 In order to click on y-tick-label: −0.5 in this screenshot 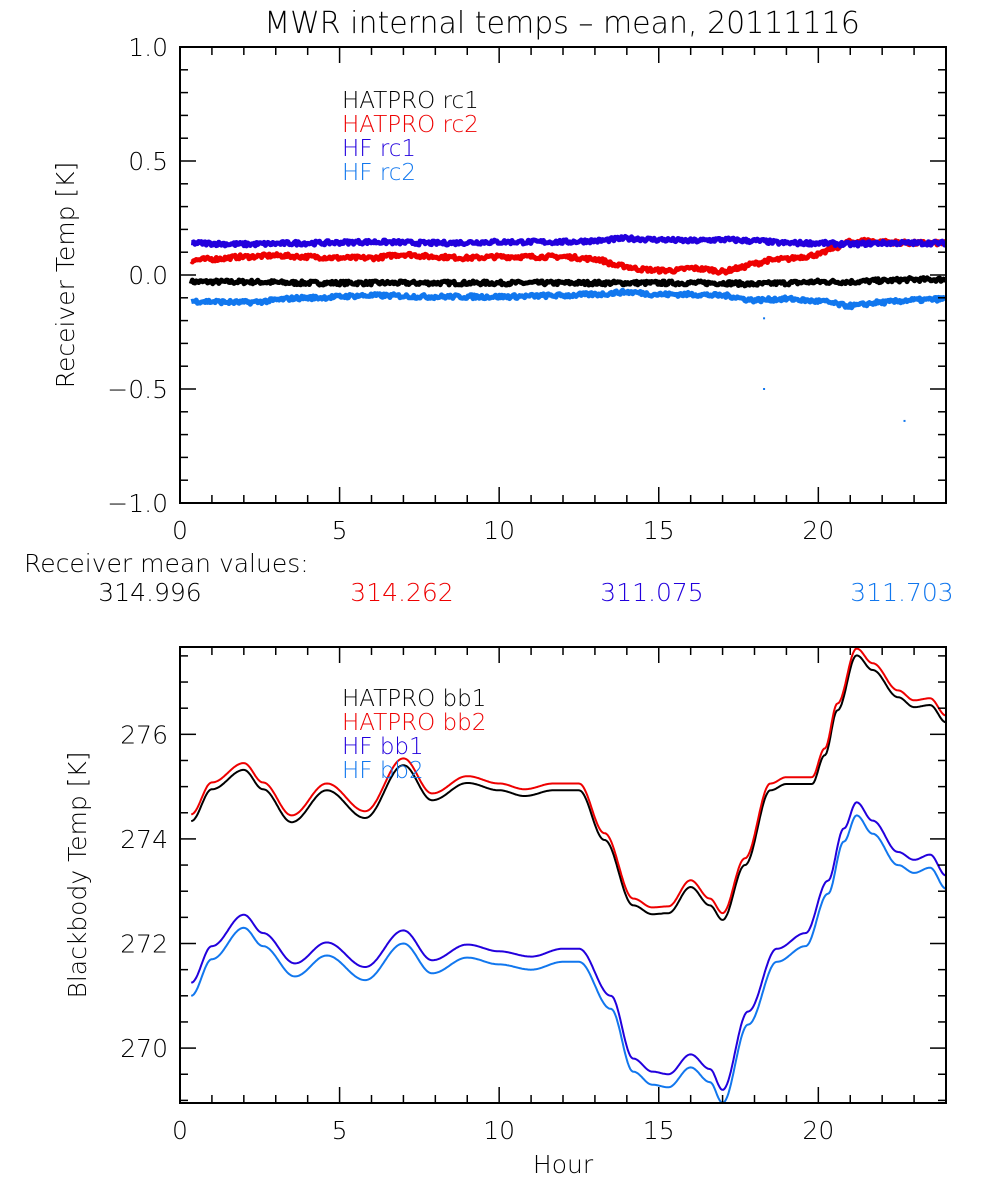, I will do `click(137, 389)`.